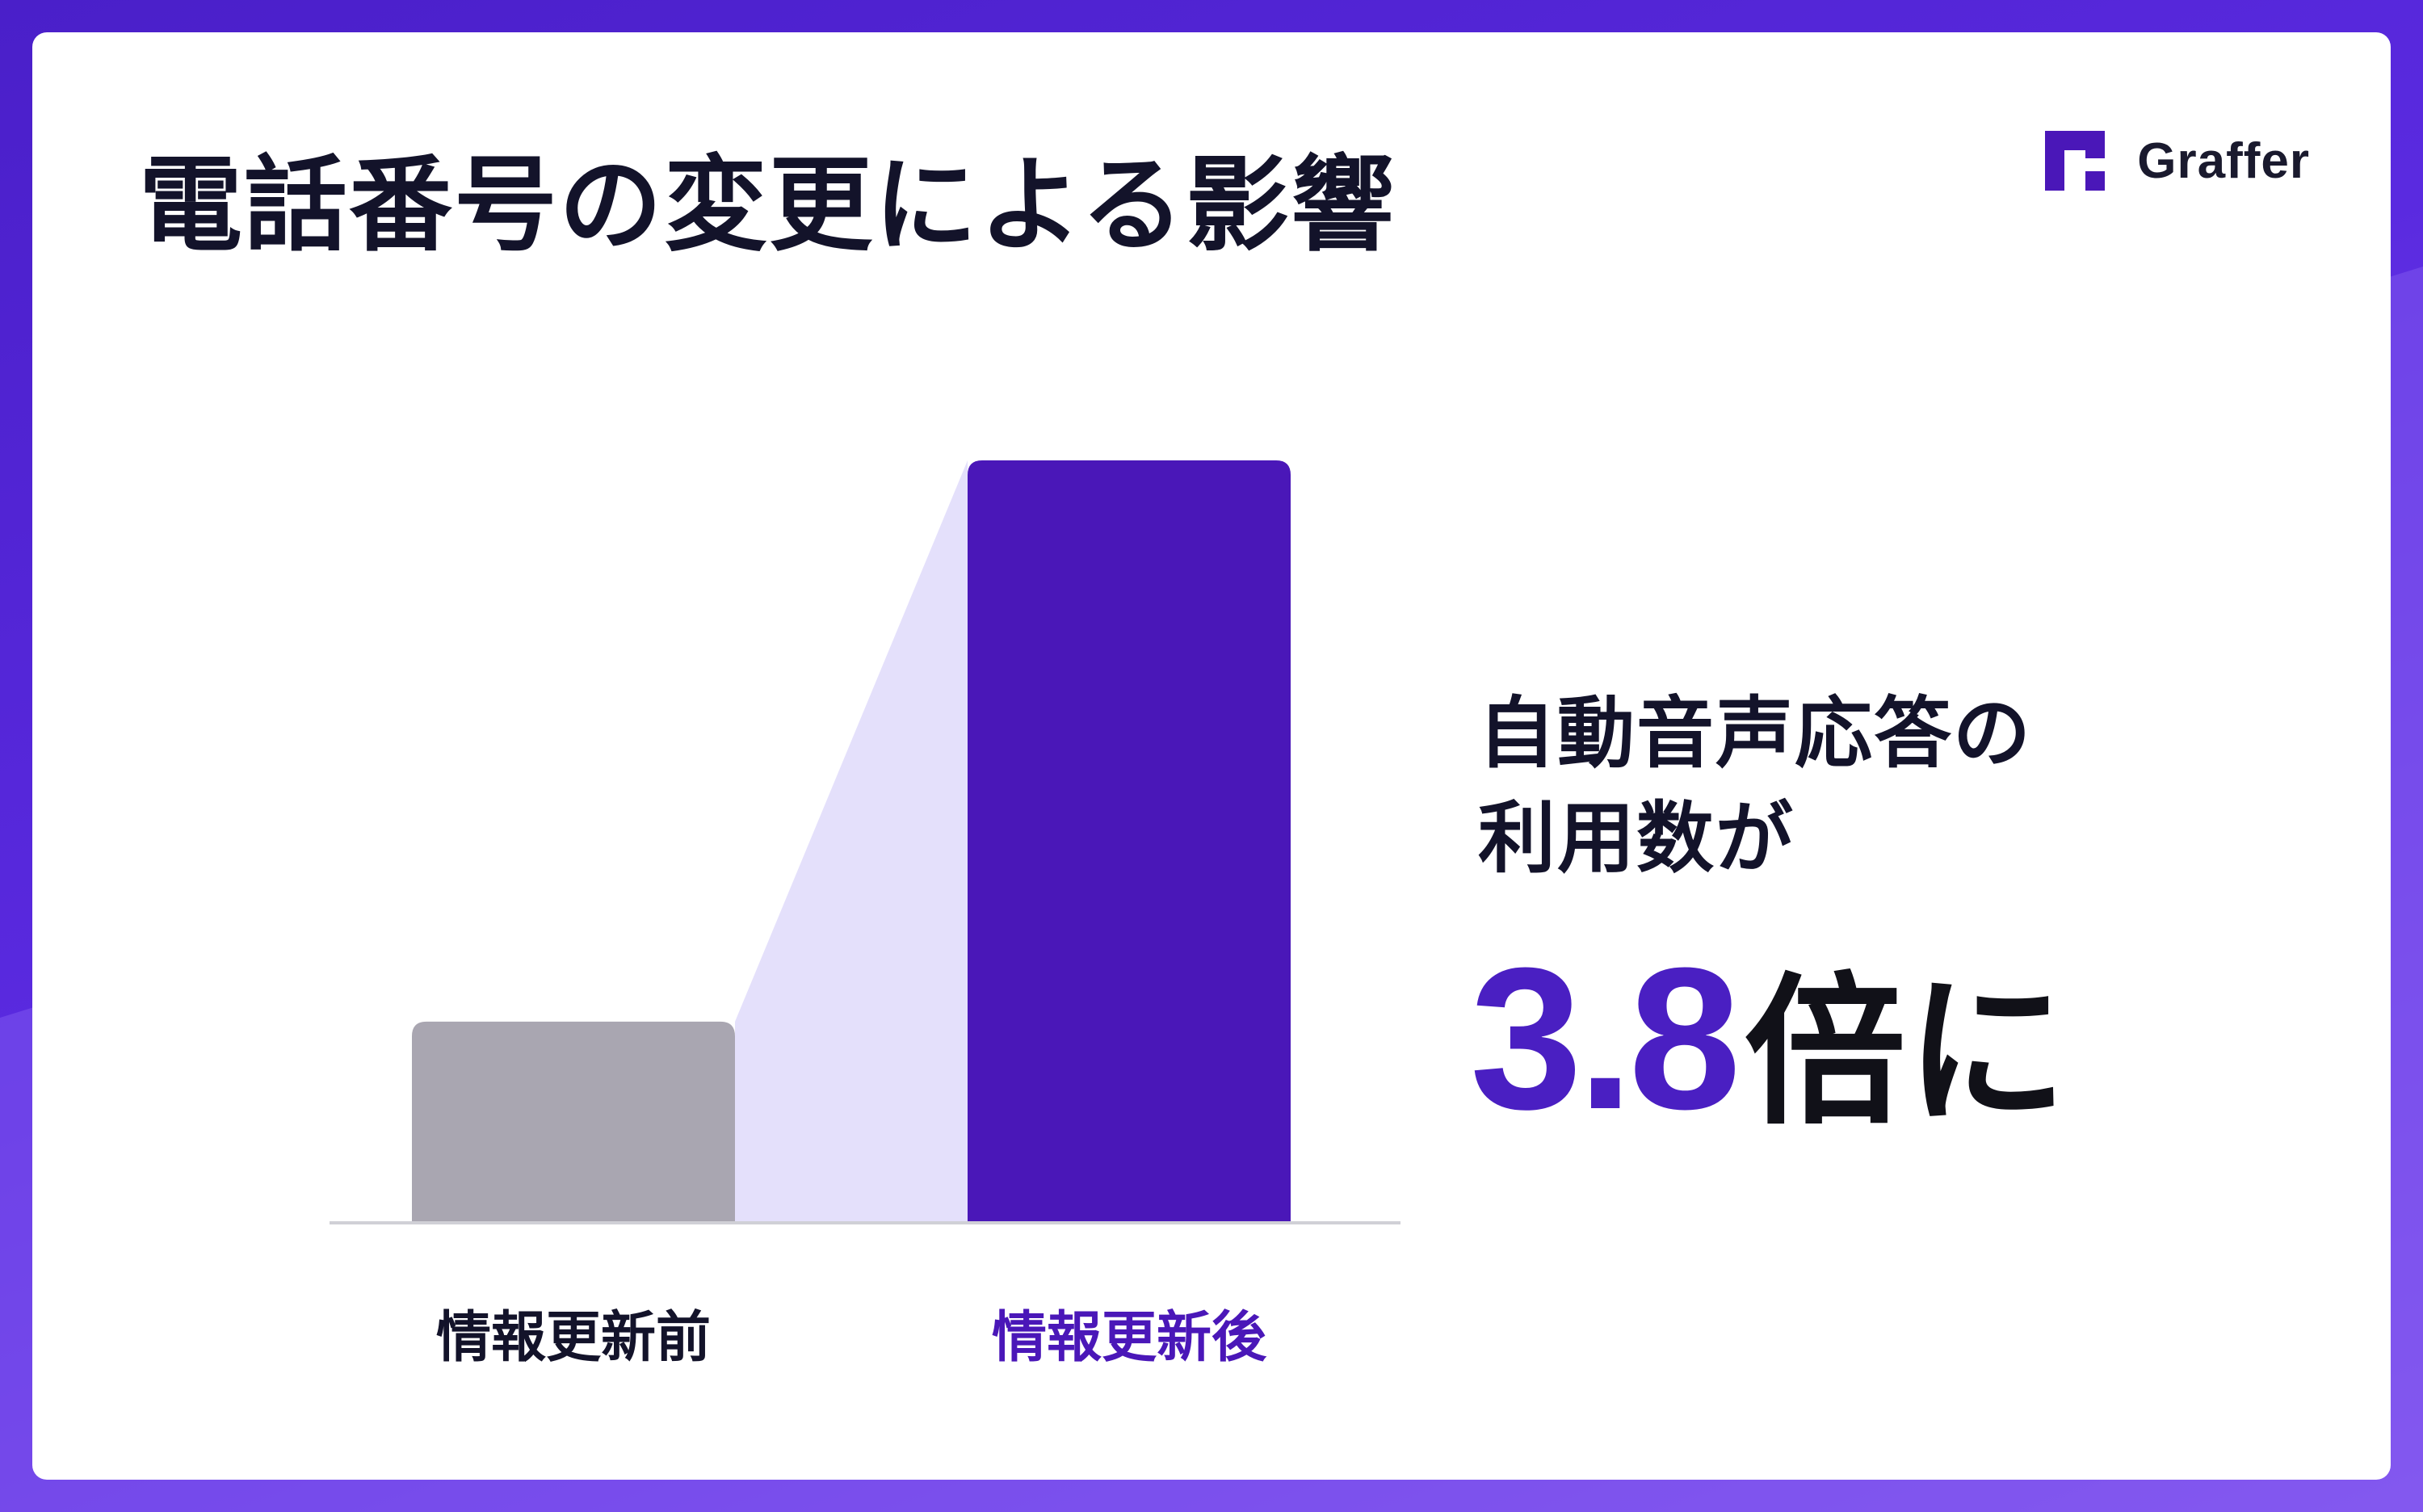  I want to click on graffer-logo-icon, so click(2075, 161).